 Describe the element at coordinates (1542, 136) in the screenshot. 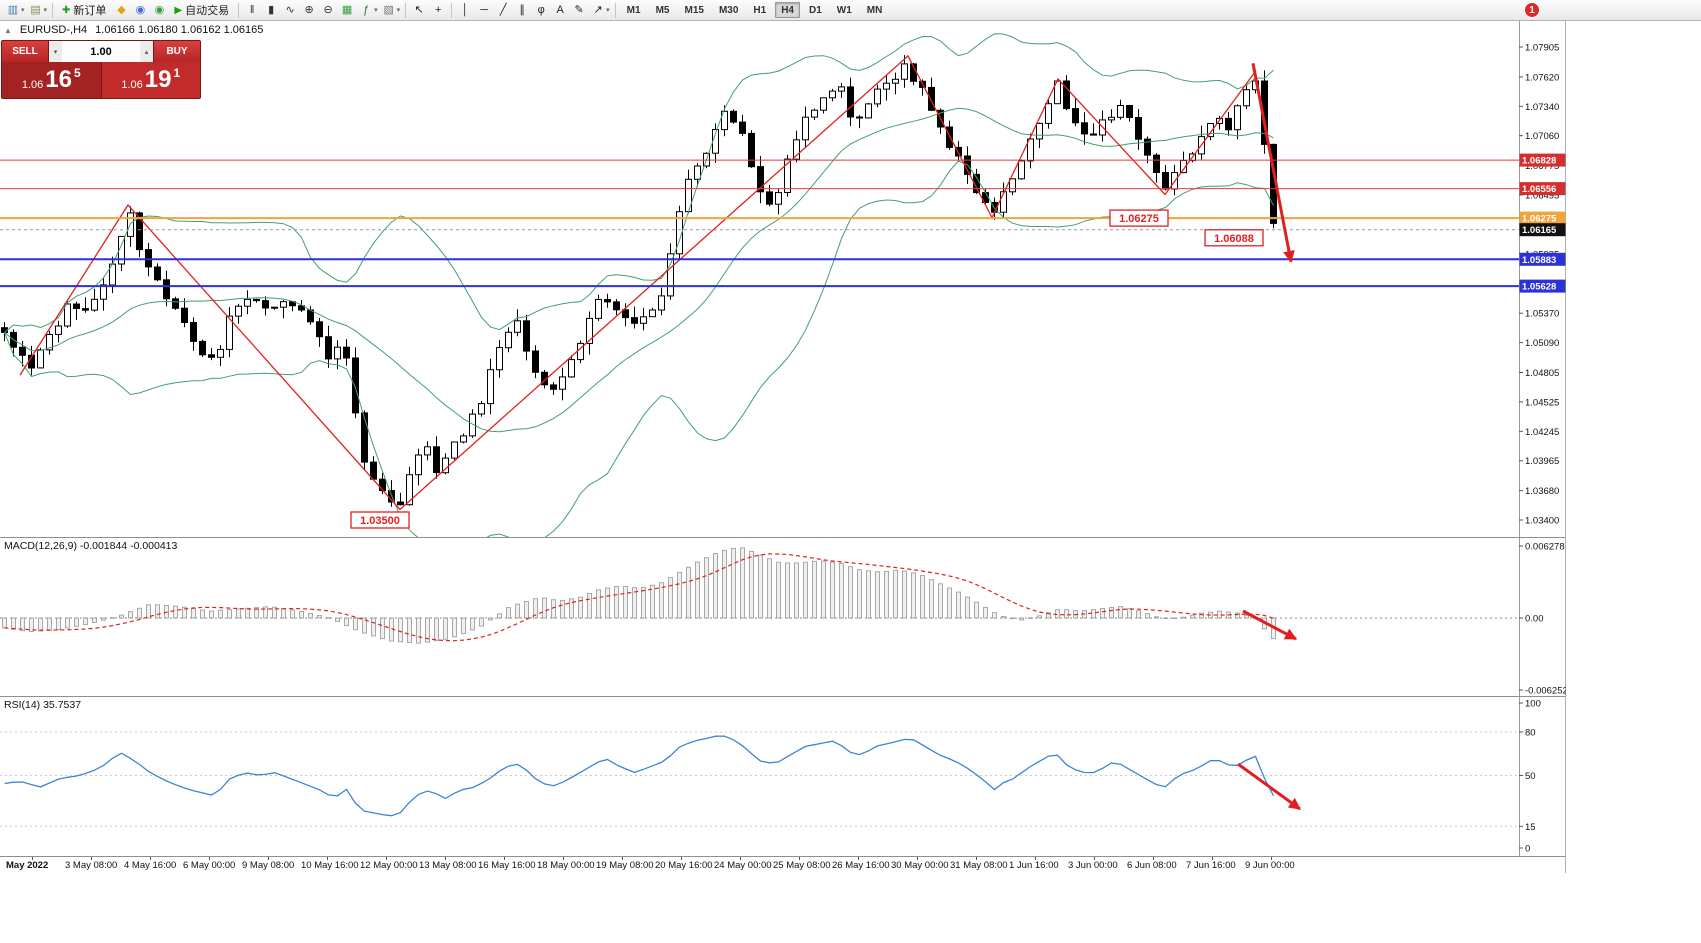

I see `svg-text: 1.07060` at that location.